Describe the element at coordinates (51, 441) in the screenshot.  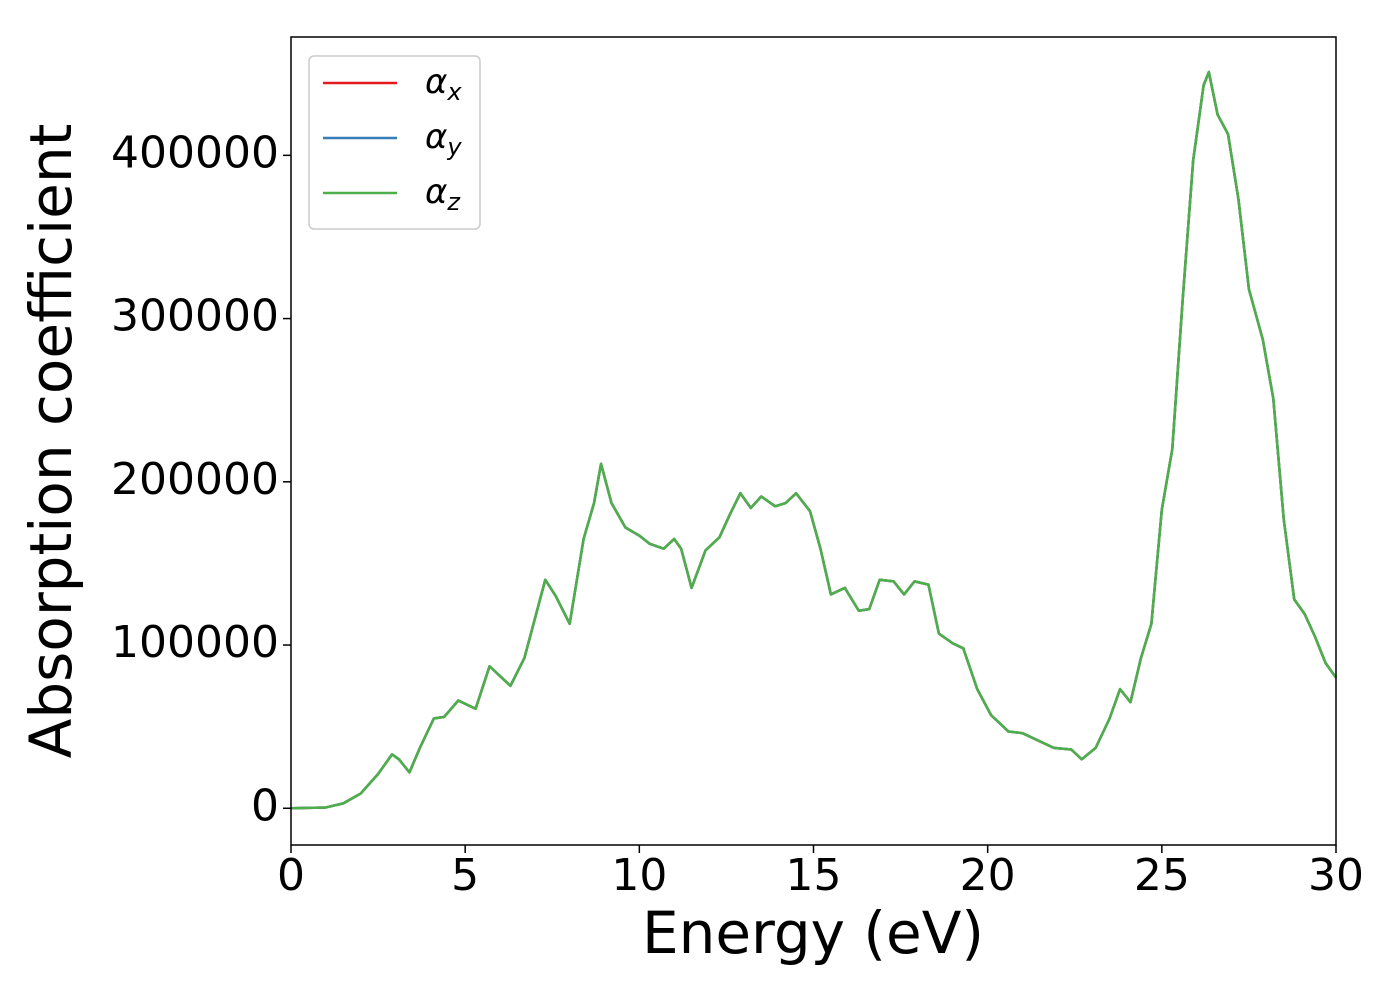
I see `y-axis-label: Absorption coefficient` at that location.